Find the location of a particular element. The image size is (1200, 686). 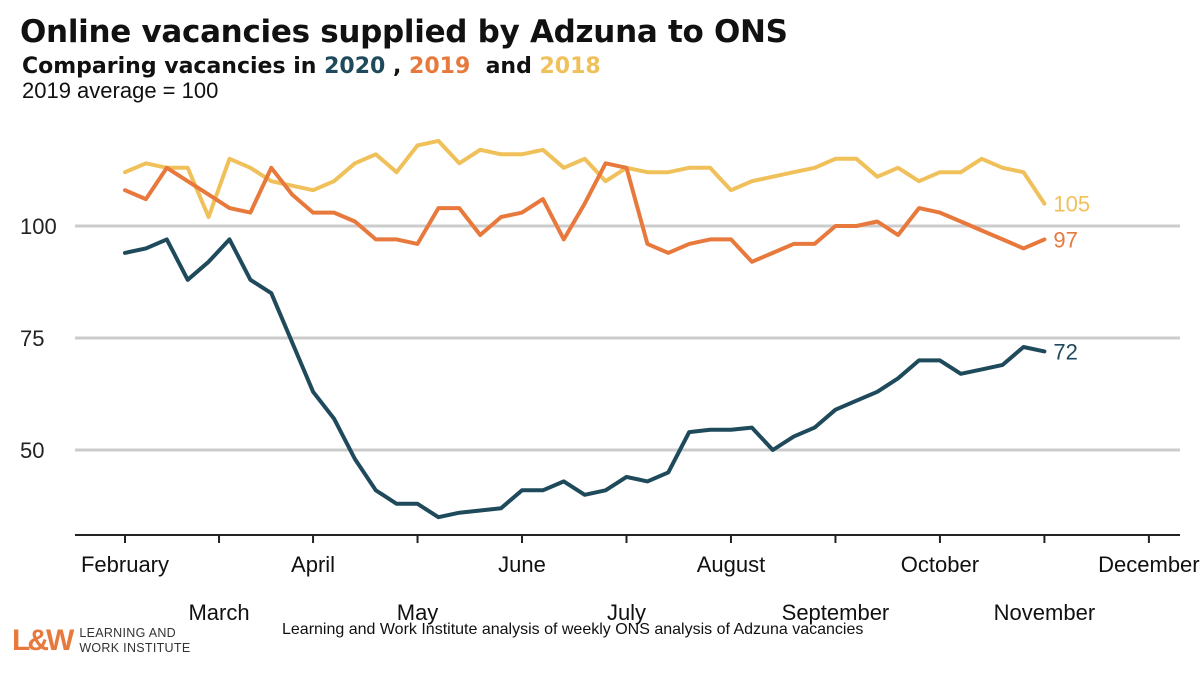

x-tick-label-april: April is located at coordinates (313, 564).